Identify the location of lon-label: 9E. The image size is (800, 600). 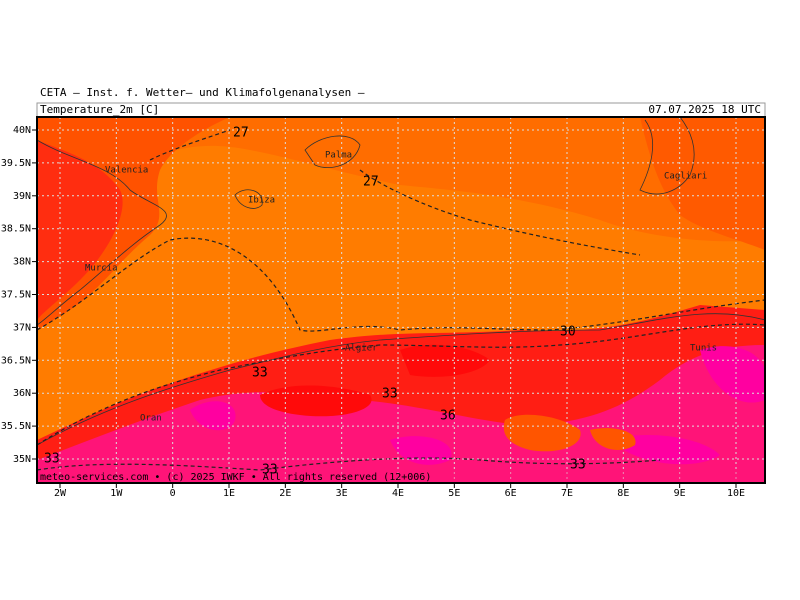
(680, 493).